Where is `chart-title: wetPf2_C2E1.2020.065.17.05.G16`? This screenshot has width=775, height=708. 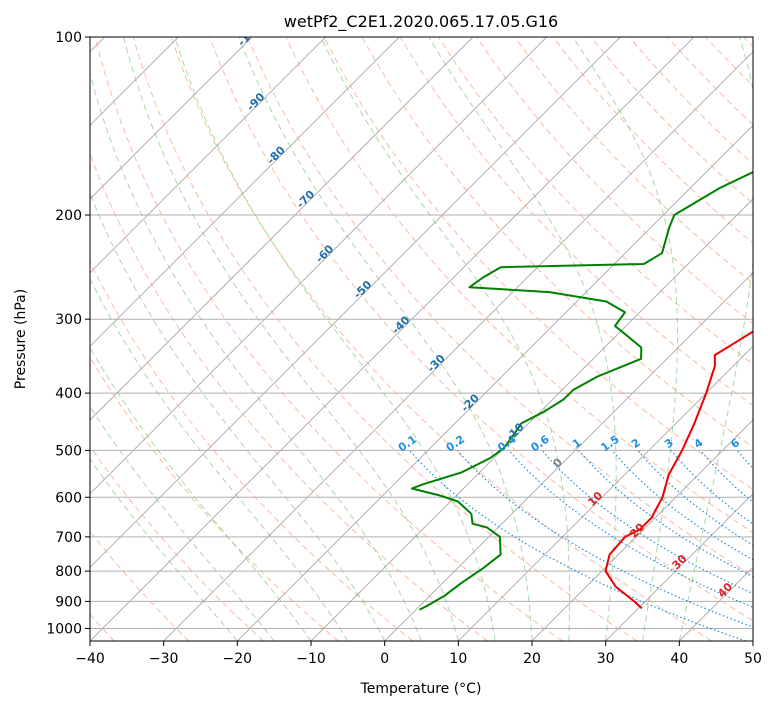
chart-title: wetPf2_C2E1.2020.065.17.05.G16 is located at coordinates (421, 22).